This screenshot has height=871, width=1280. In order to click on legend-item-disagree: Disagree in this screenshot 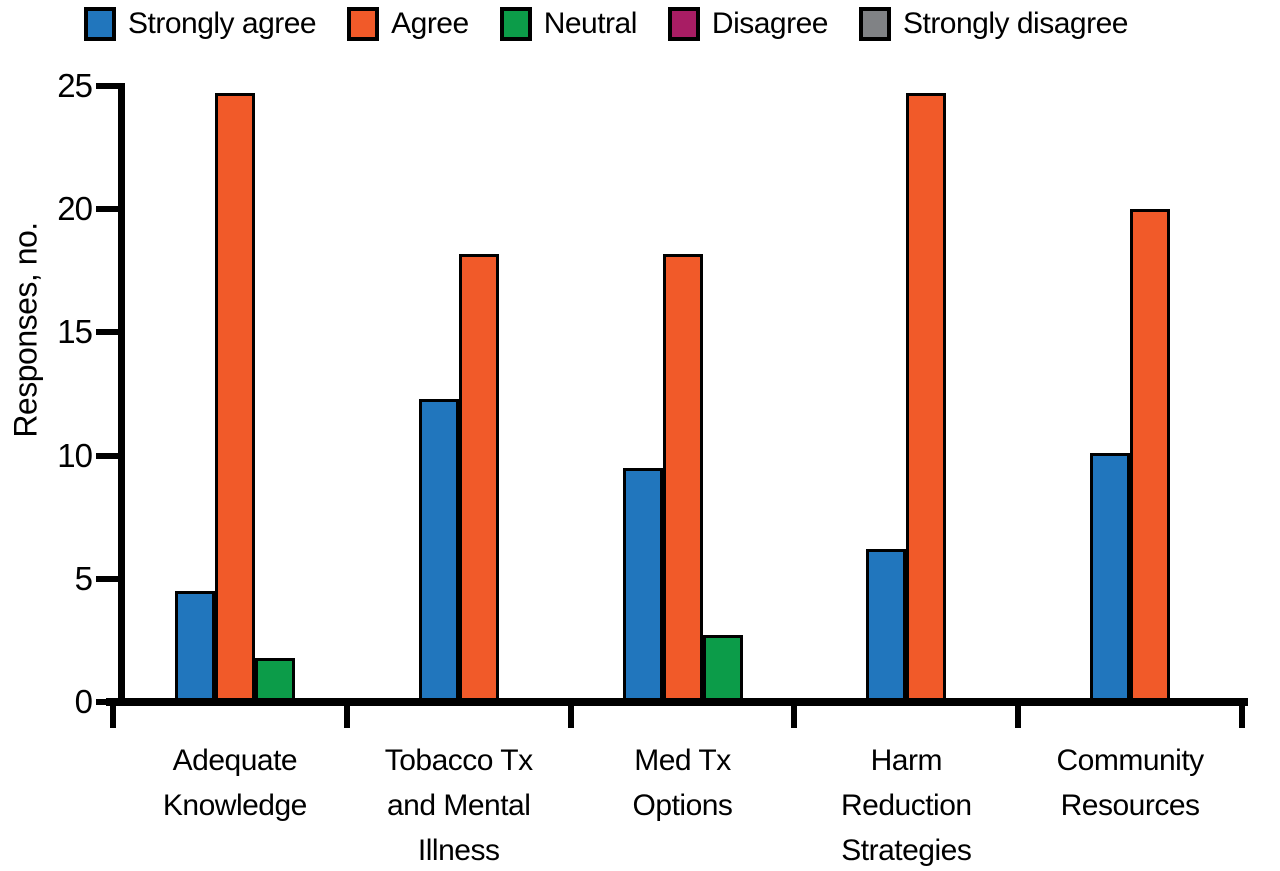, I will do `click(748, 24)`.